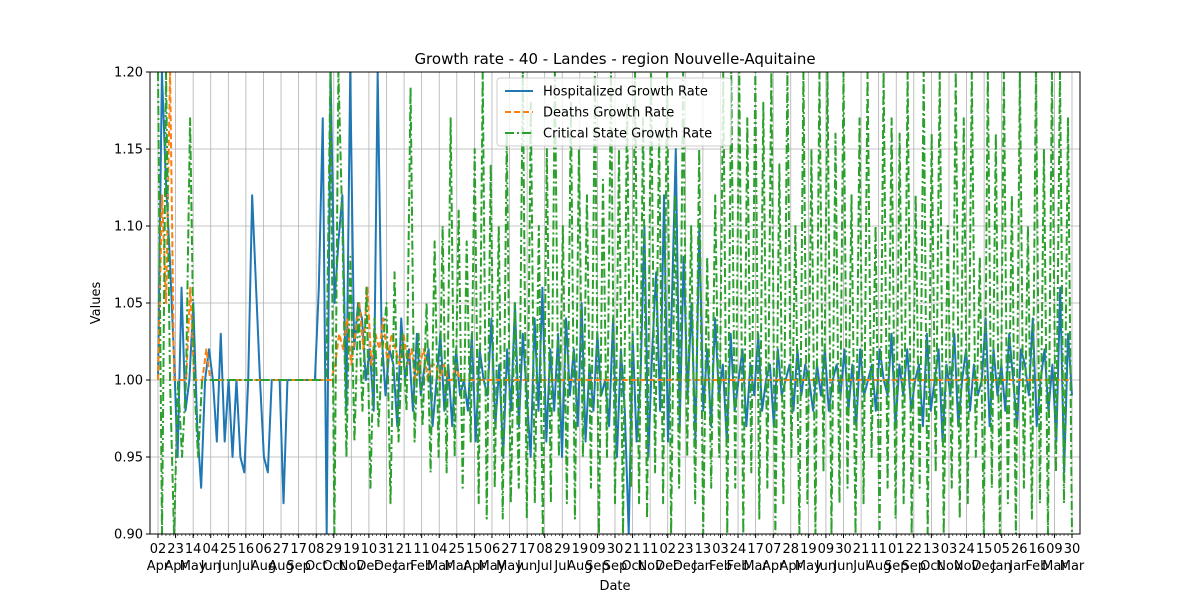  I want to click on x-axis-label: Date, so click(614, 586).